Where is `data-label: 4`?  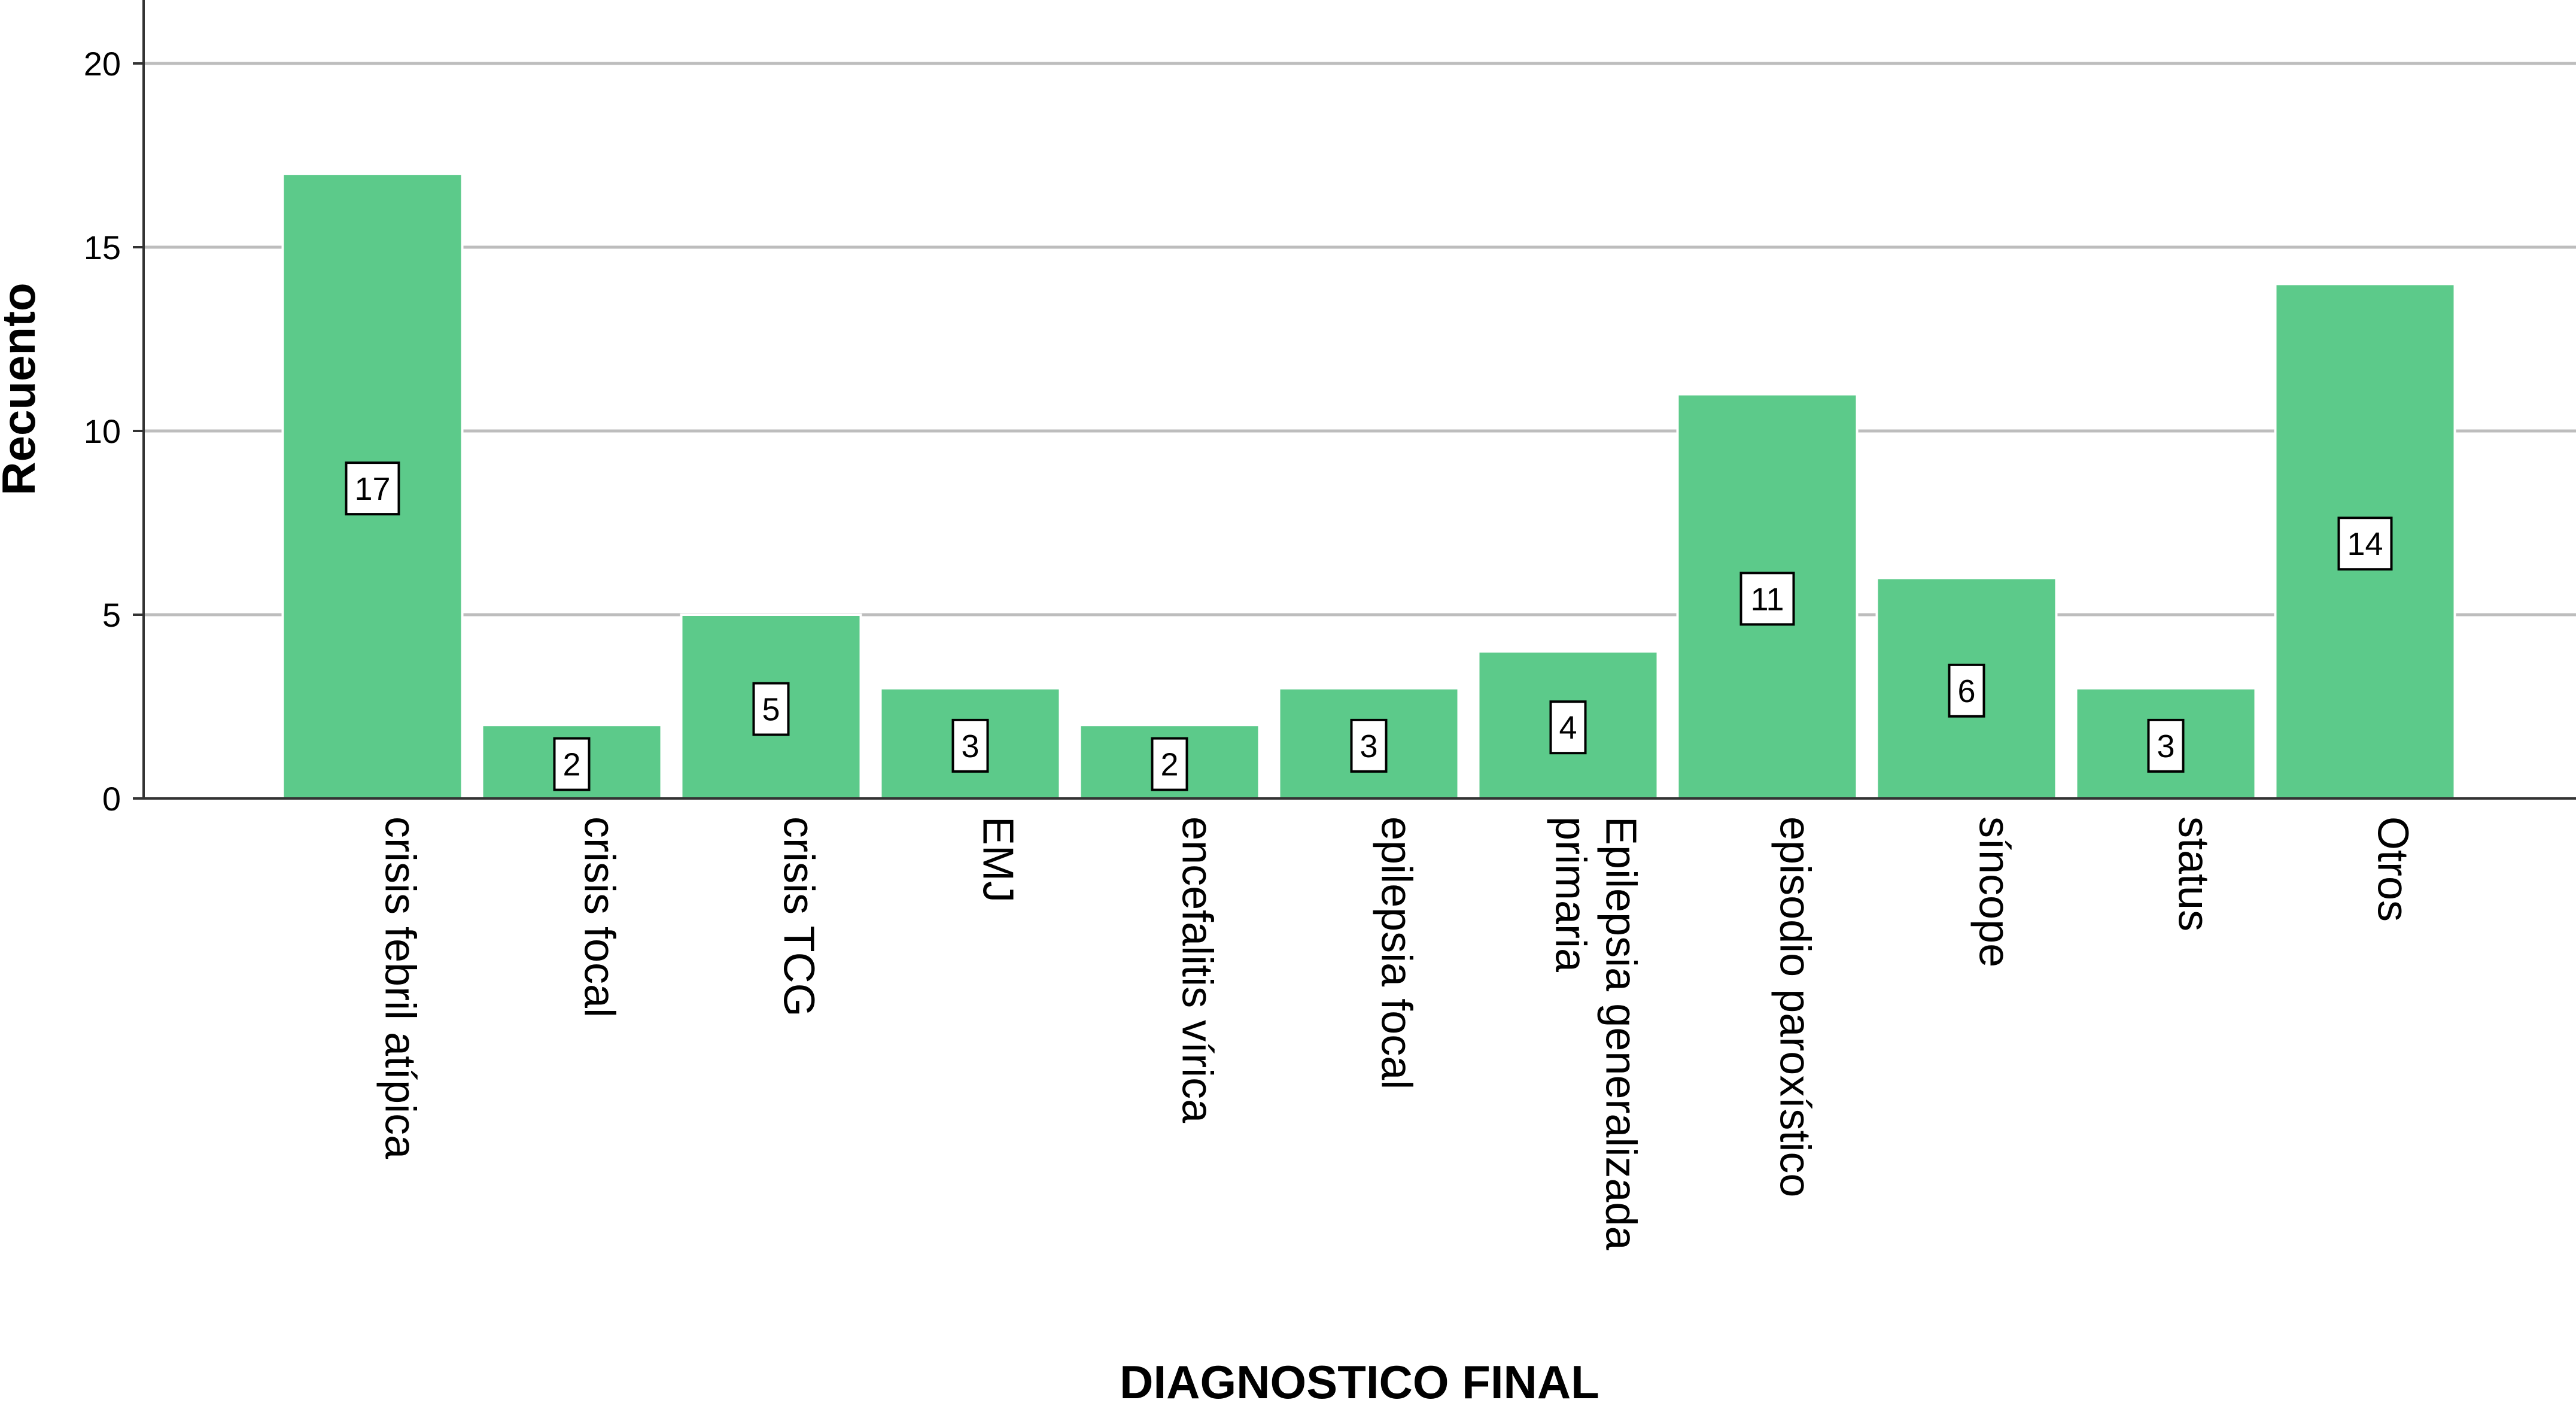 data-label: 4 is located at coordinates (1568, 728).